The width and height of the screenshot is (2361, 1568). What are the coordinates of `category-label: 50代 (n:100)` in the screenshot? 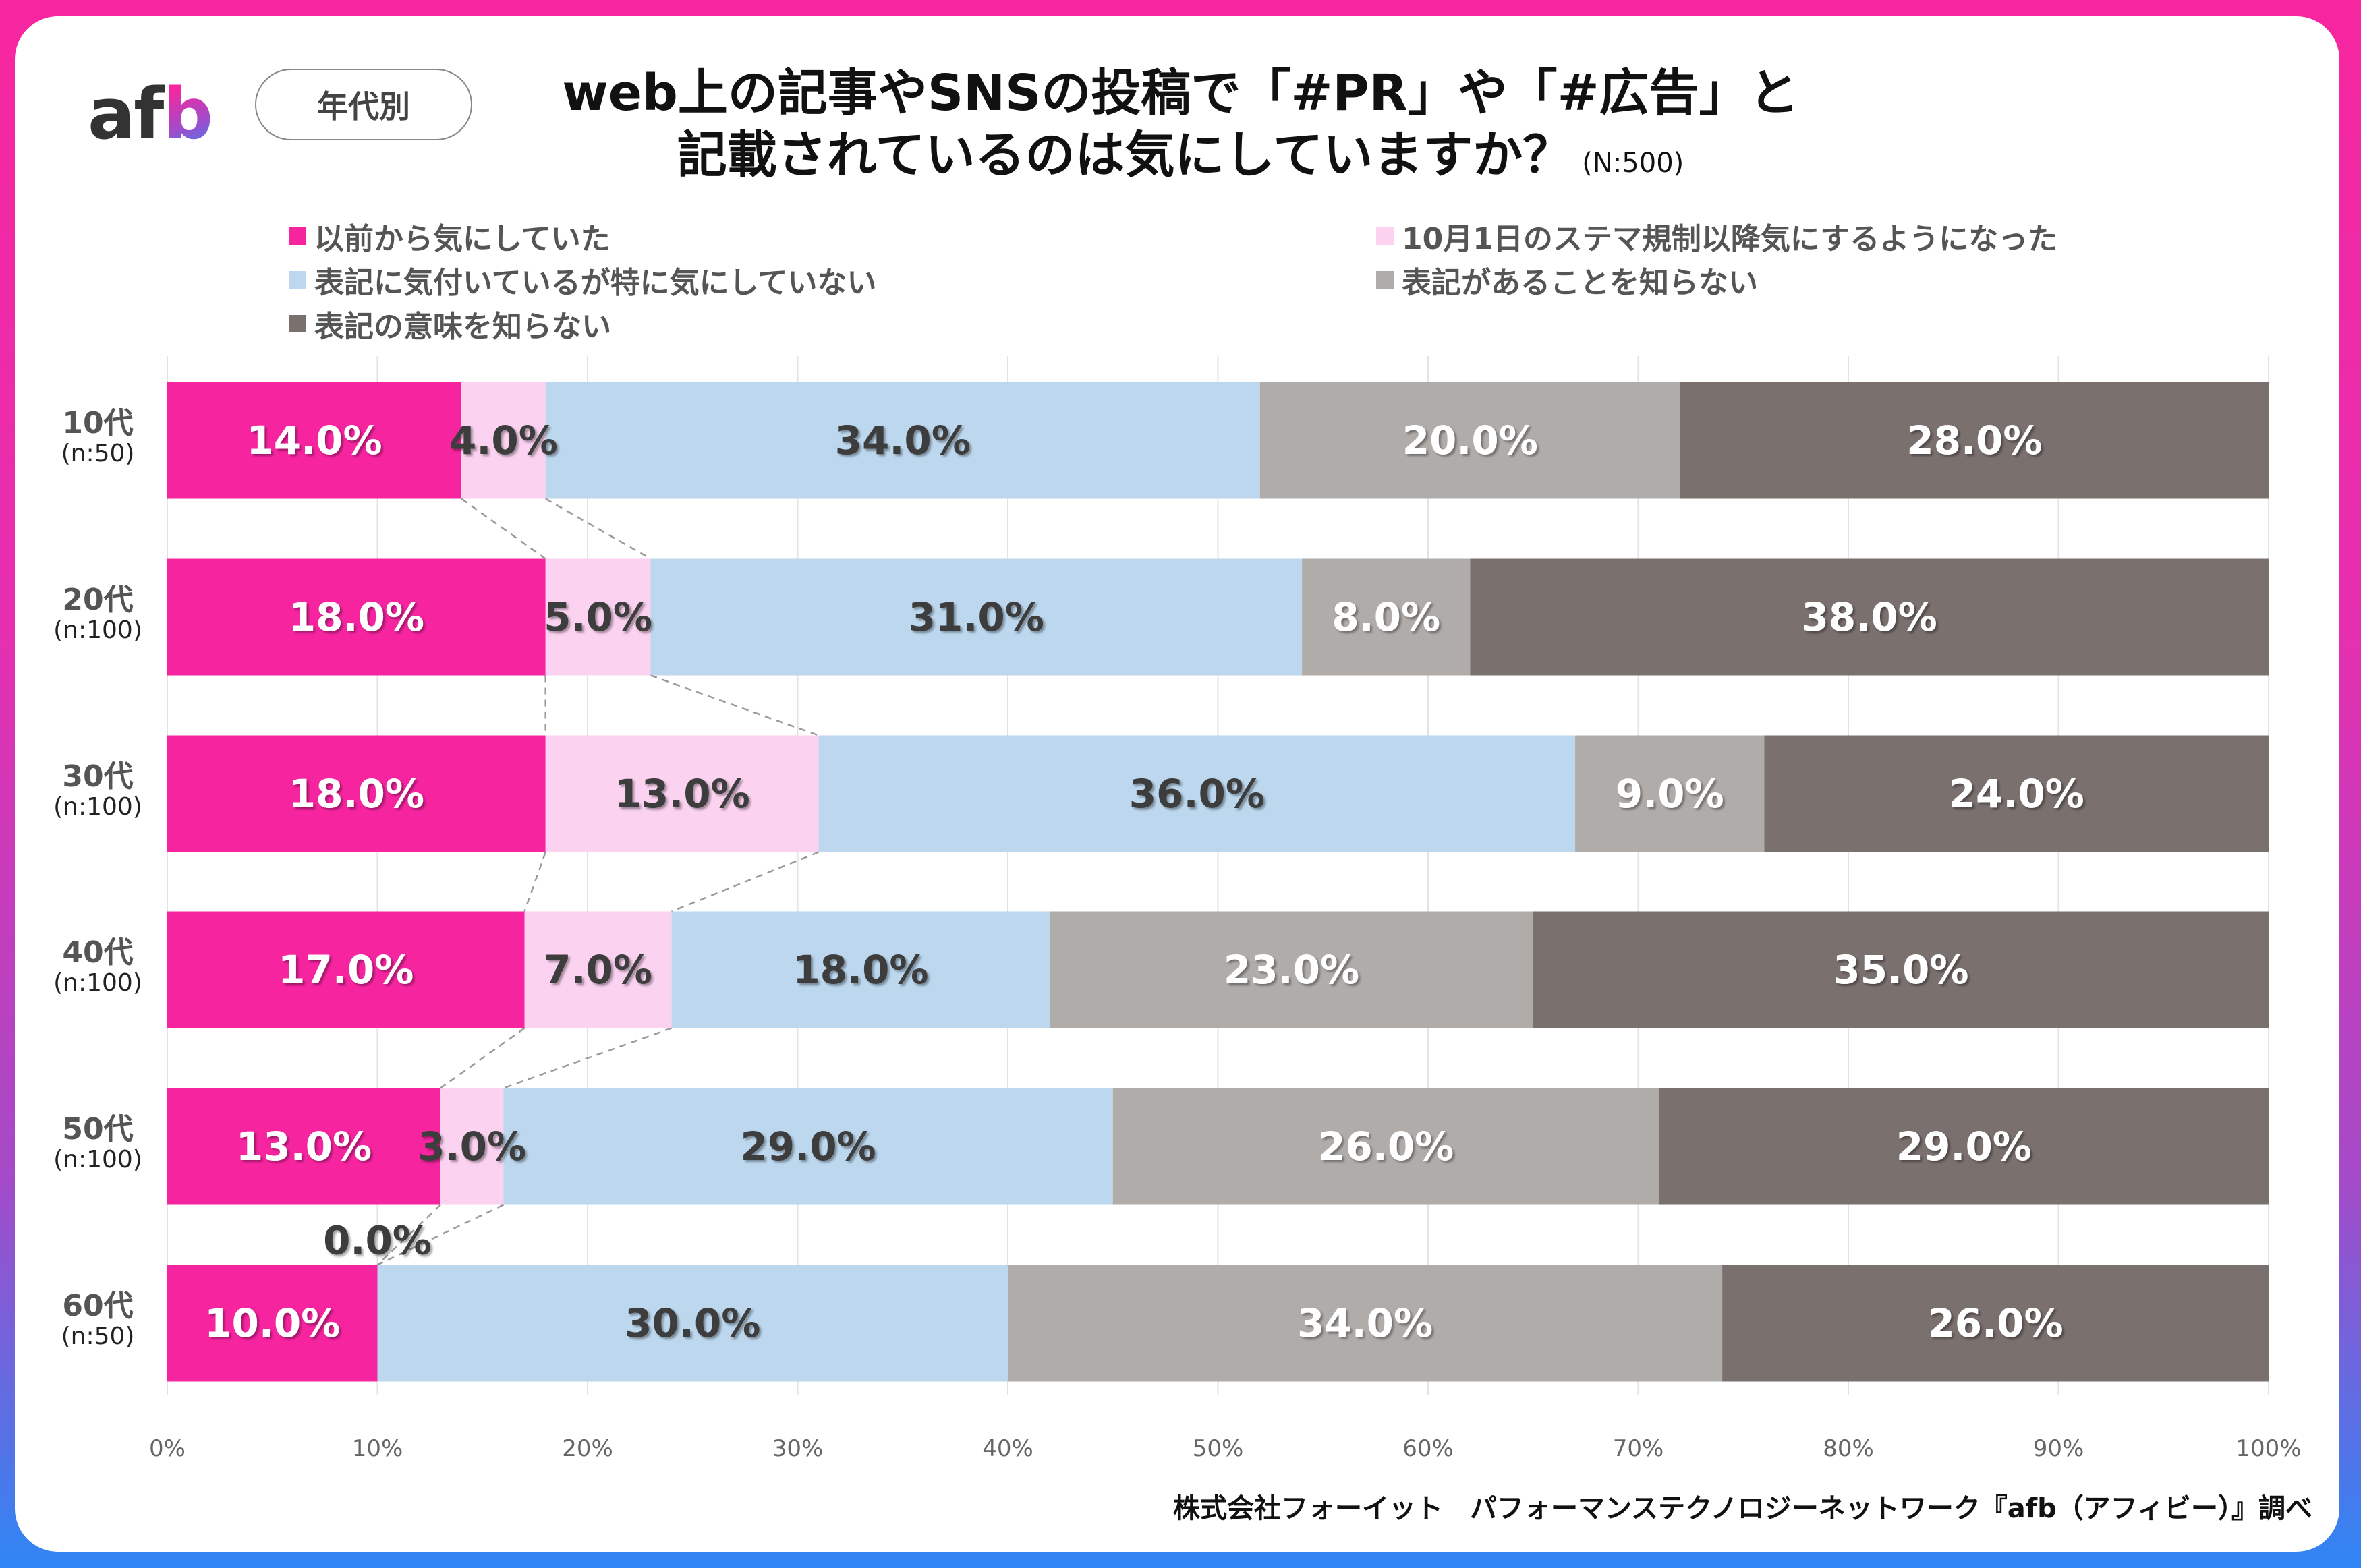 It's located at (98, 1143).